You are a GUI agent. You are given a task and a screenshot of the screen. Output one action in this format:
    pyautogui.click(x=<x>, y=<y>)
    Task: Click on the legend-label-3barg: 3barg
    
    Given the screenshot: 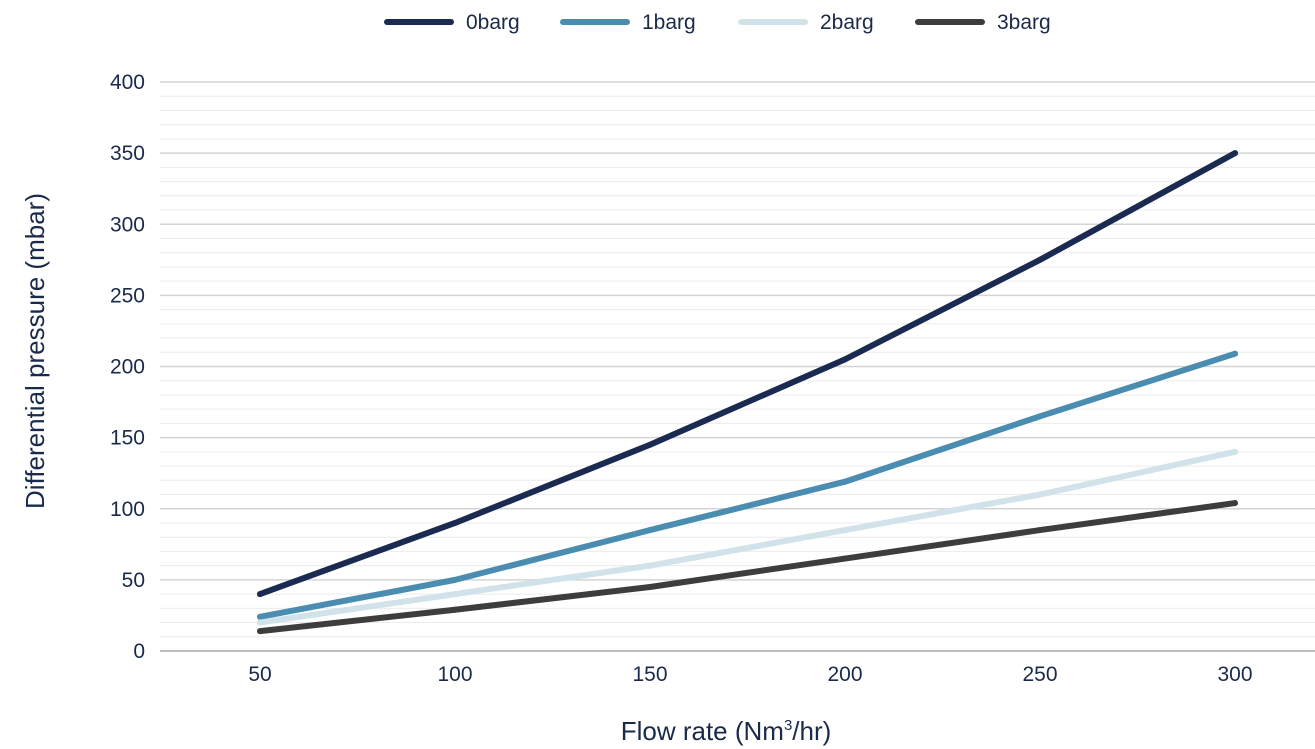 What is the action you would take?
    pyautogui.click(x=1024, y=22)
    